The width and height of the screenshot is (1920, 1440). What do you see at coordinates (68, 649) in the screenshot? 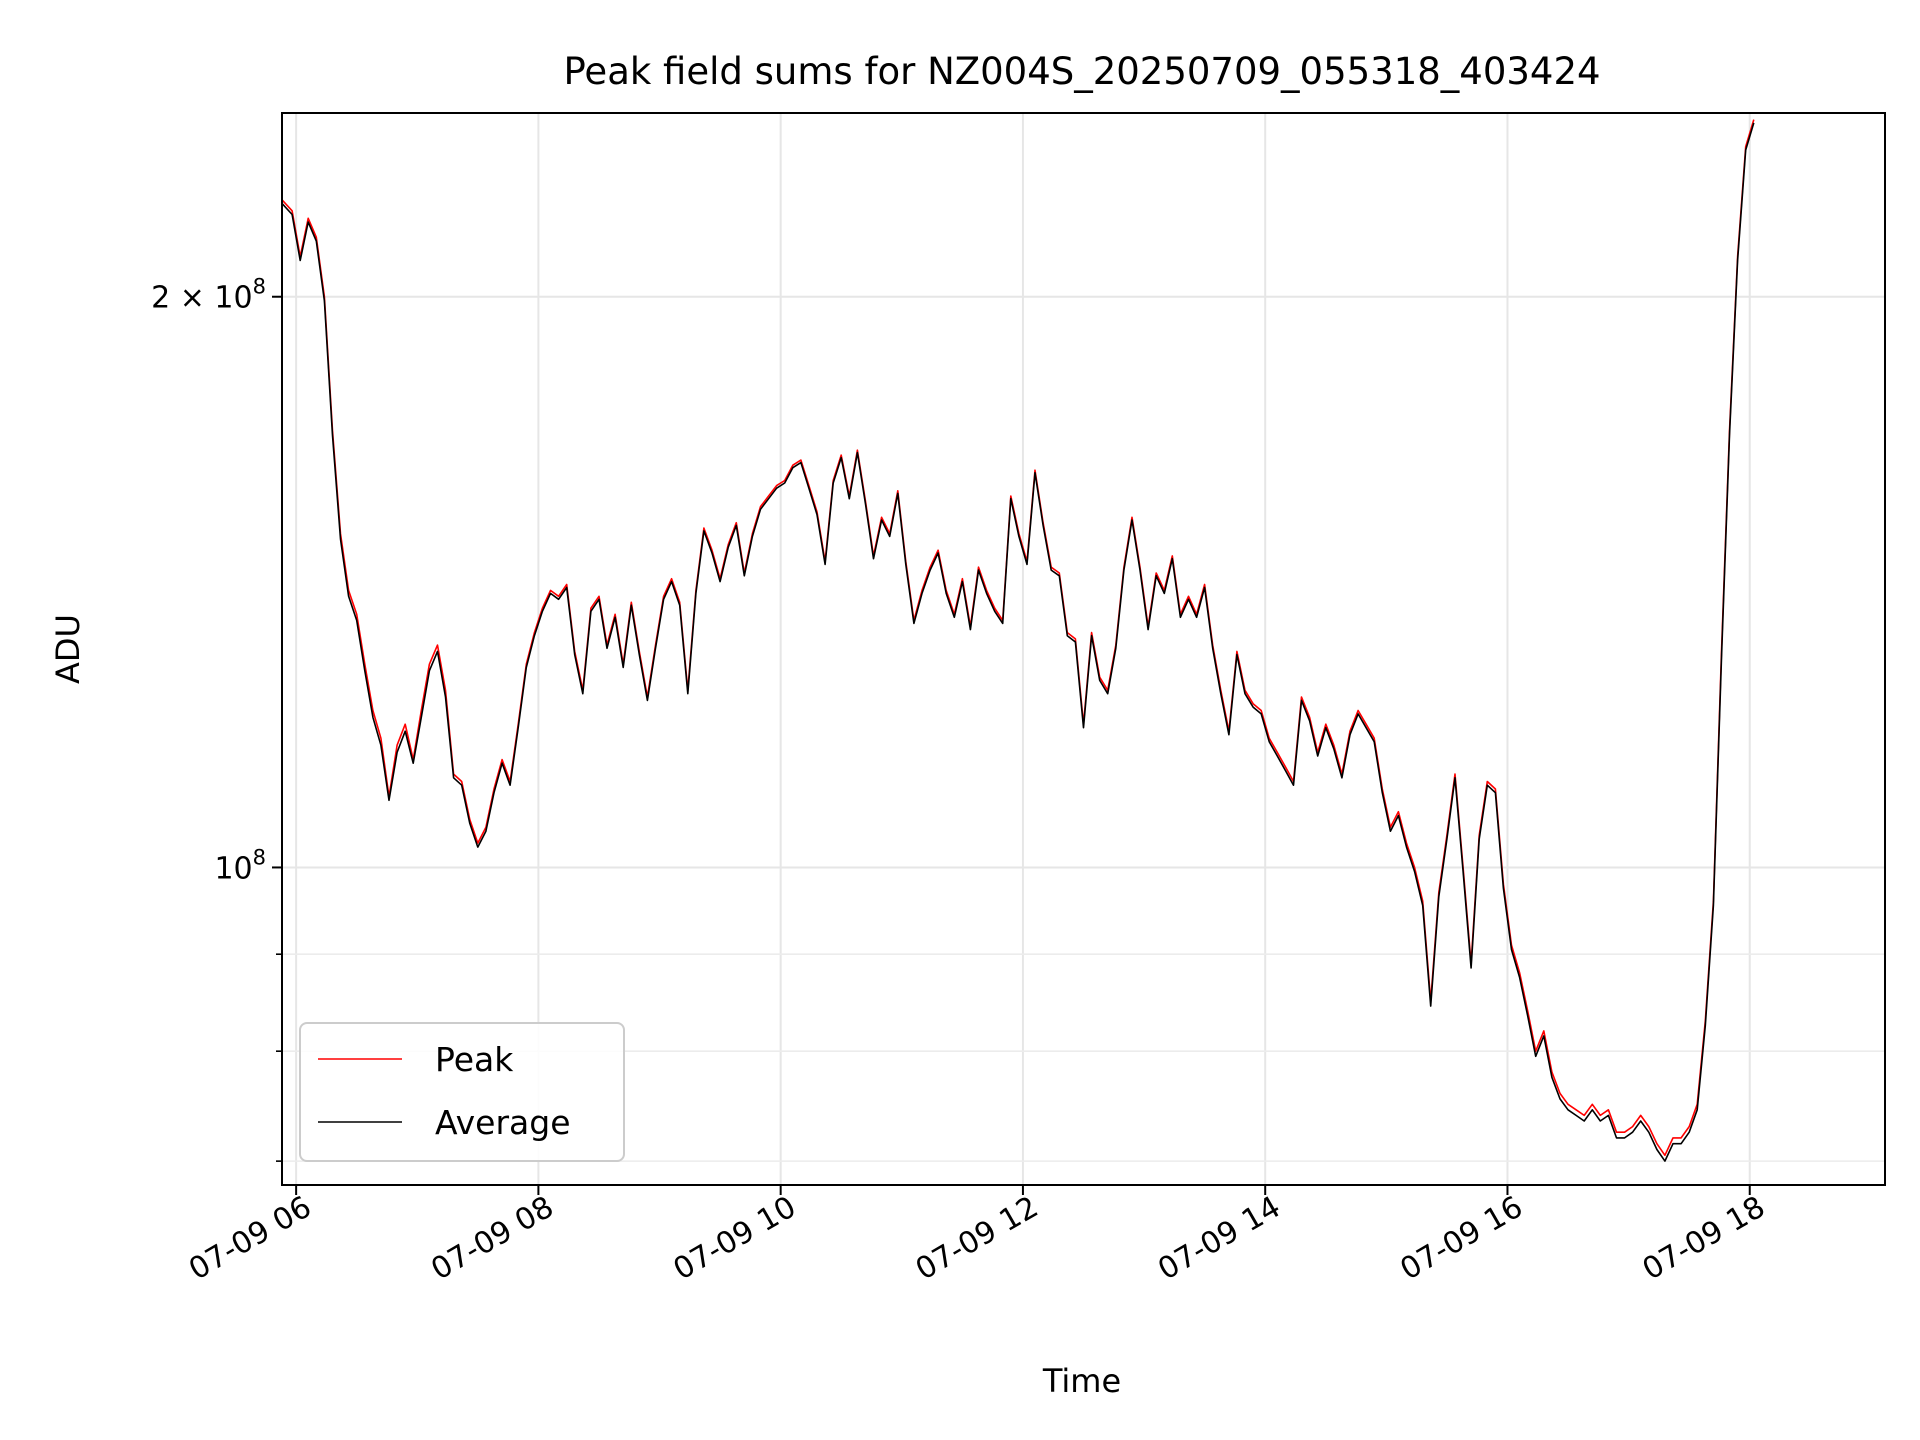
I see `y-axis-label: ADU` at bounding box center [68, 649].